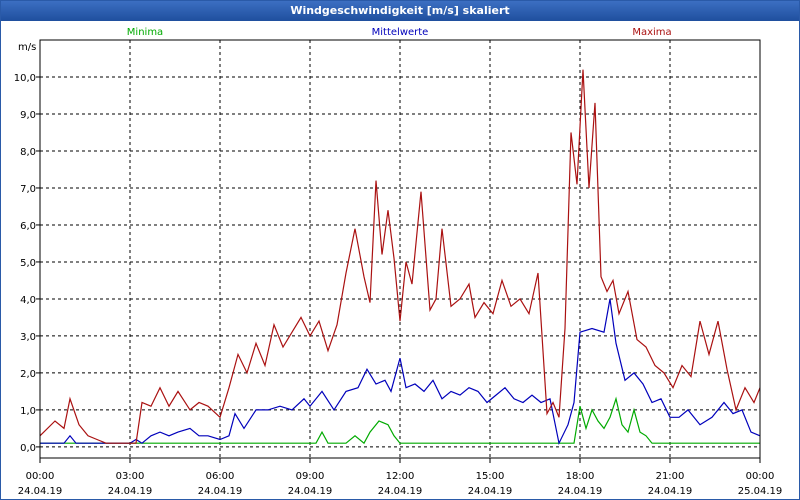 The height and width of the screenshot is (500, 800). I want to click on x-tick-date: 25.04.19, so click(760, 491).